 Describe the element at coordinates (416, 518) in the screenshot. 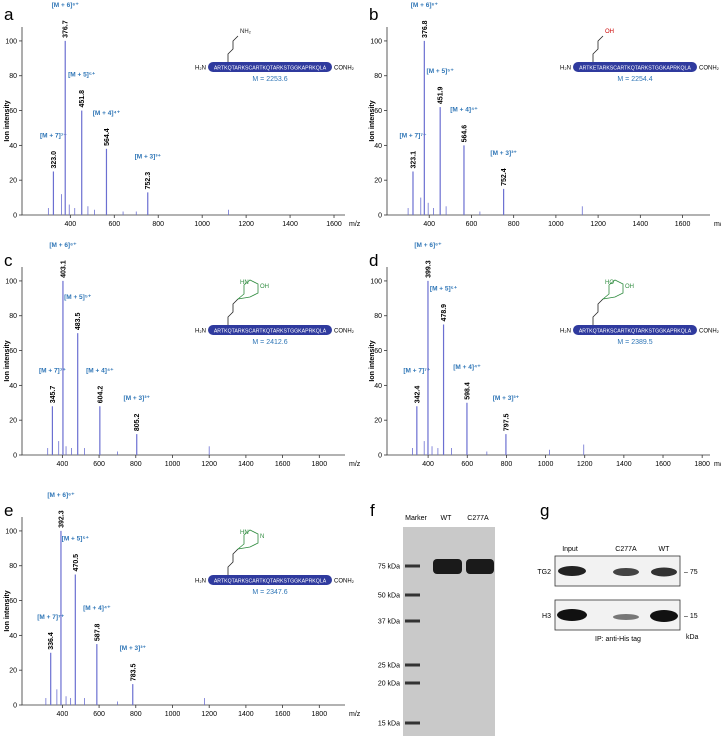

I see `lane-label: Marker` at that location.